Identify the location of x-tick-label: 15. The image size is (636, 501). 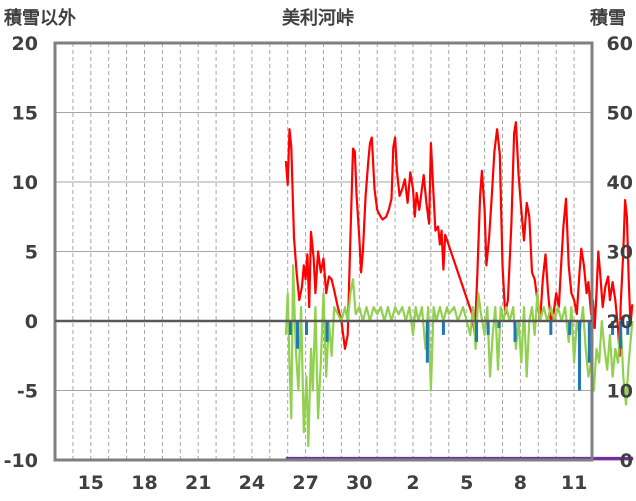
(91, 483).